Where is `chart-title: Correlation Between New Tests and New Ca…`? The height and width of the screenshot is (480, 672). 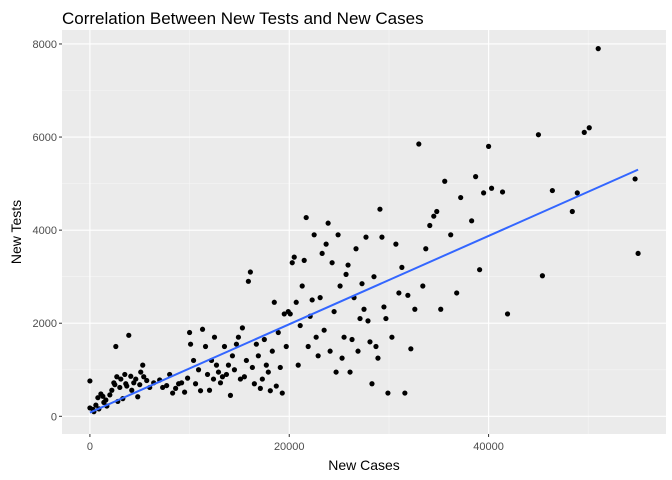 chart-title: Correlation Between New Tests and New Ca… is located at coordinates (243, 18).